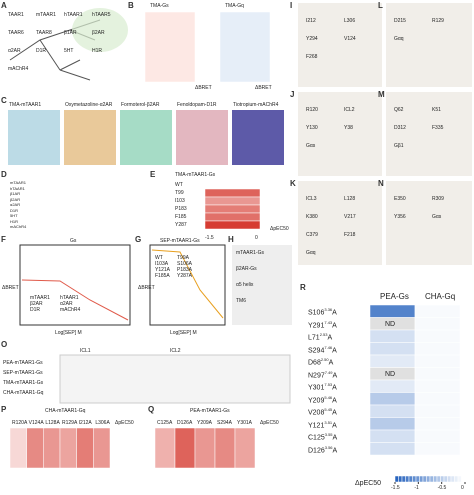 The width and height of the screenshot is (474, 495). I want to click on residue-label: K51, so click(436, 110).